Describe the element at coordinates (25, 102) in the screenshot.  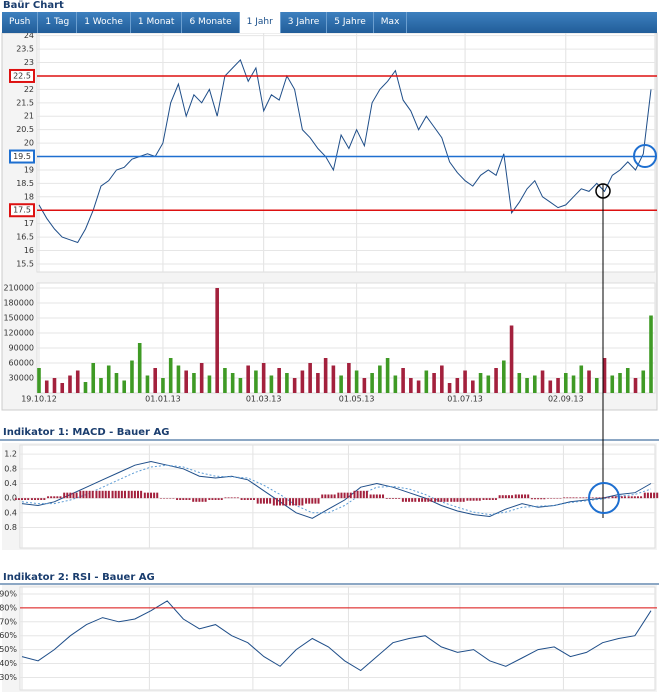
I see `y-tick-label: 21.5` at that location.